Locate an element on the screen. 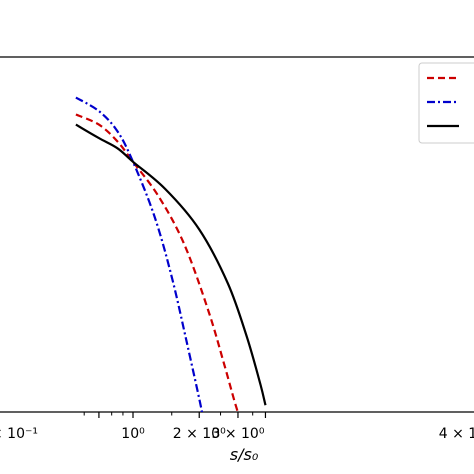 This screenshot has width=474, height=474. x-tick-label: 10⁰ is located at coordinates (133, 434).